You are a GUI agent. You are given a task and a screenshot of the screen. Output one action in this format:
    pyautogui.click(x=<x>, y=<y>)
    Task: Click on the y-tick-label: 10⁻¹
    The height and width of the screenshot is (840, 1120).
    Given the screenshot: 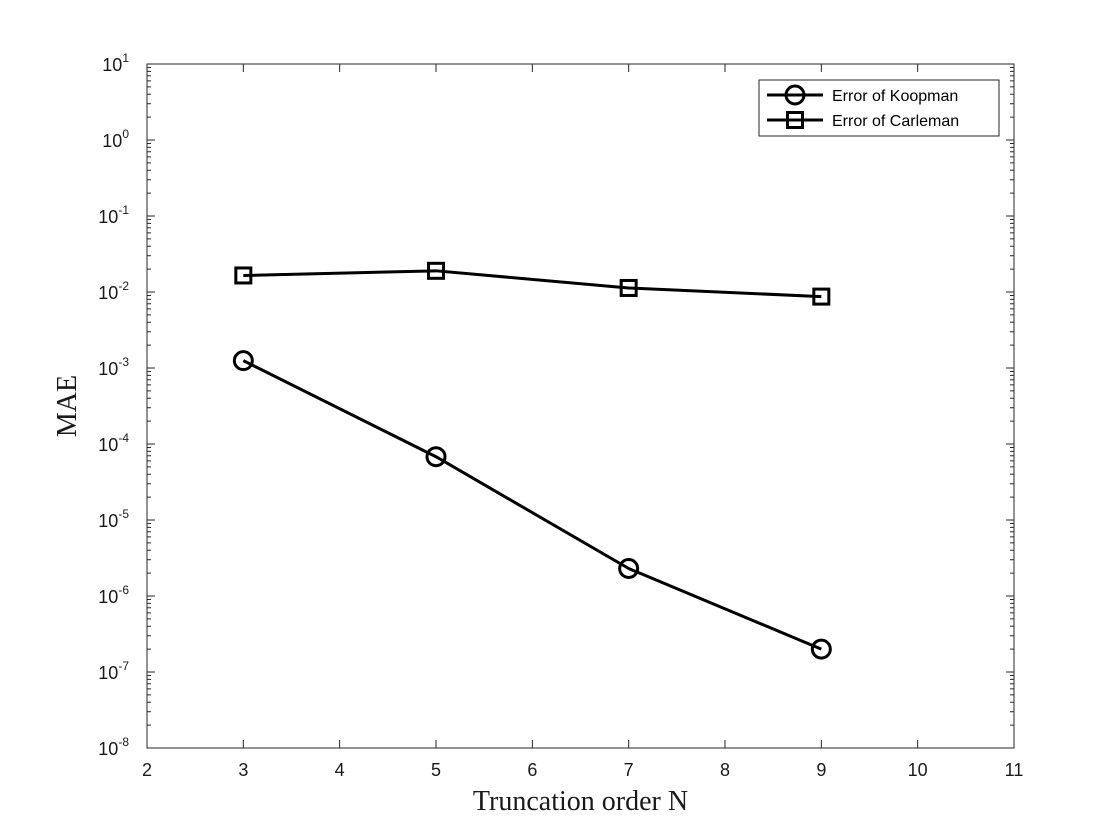 What is the action you would take?
    pyautogui.click(x=113, y=215)
    